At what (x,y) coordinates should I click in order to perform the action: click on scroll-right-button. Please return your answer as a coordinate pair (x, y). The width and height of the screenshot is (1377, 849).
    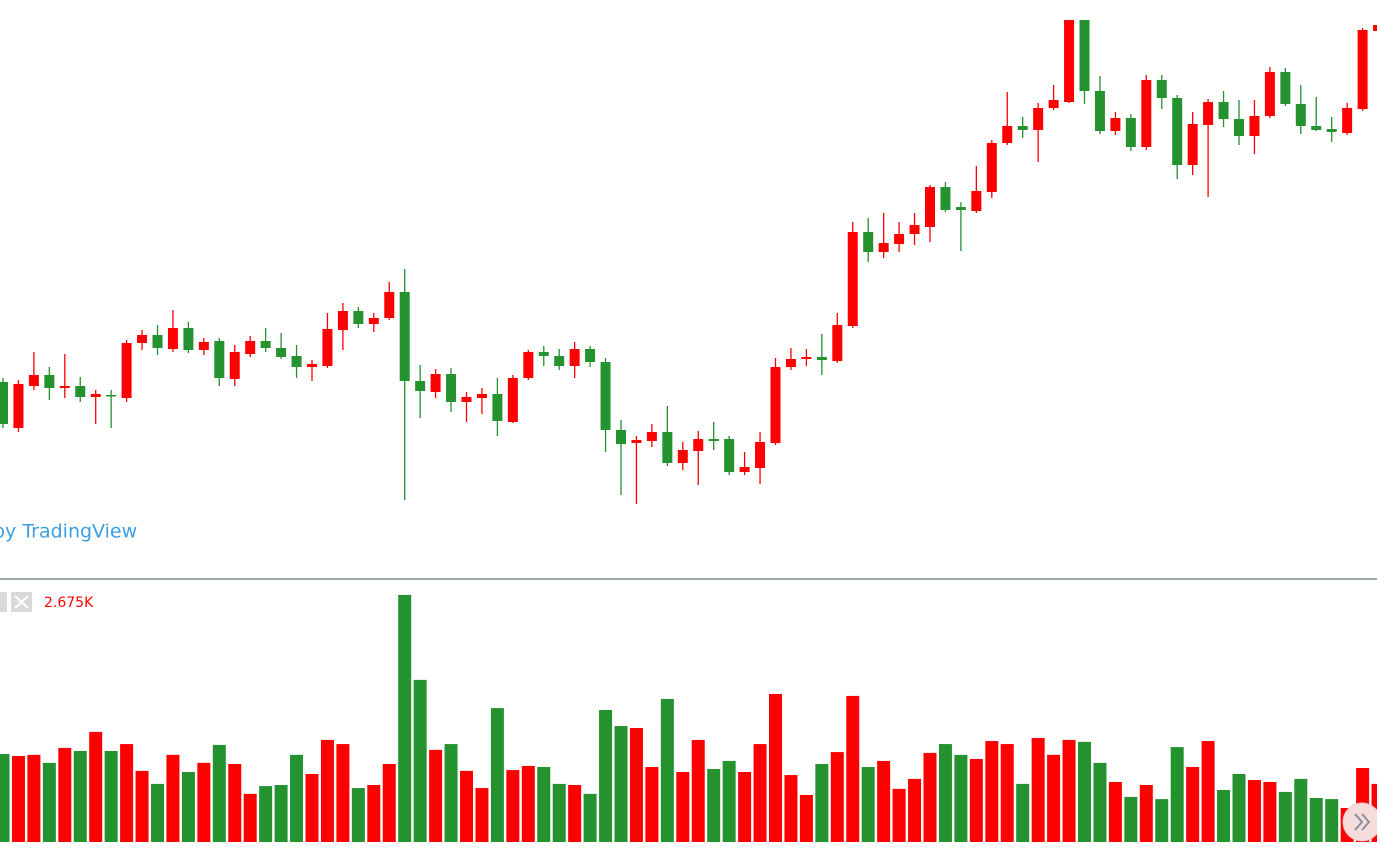
    Looking at the image, I should click on (1359, 822).